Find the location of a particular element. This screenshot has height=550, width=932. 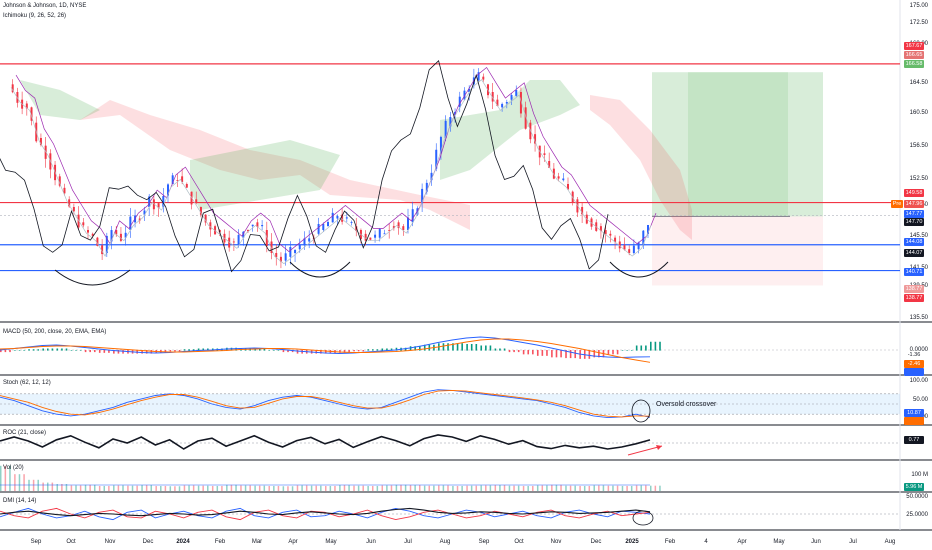

dmi-plus-line is located at coordinates (325, 514).